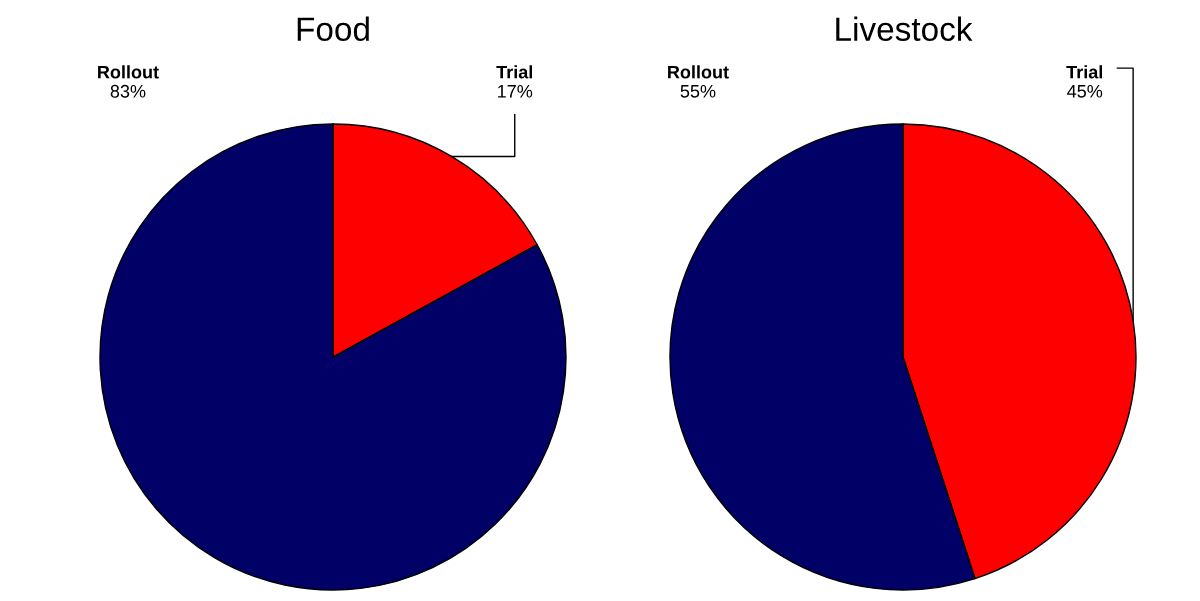  I want to click on data-label: 55%, so click(698, 91).